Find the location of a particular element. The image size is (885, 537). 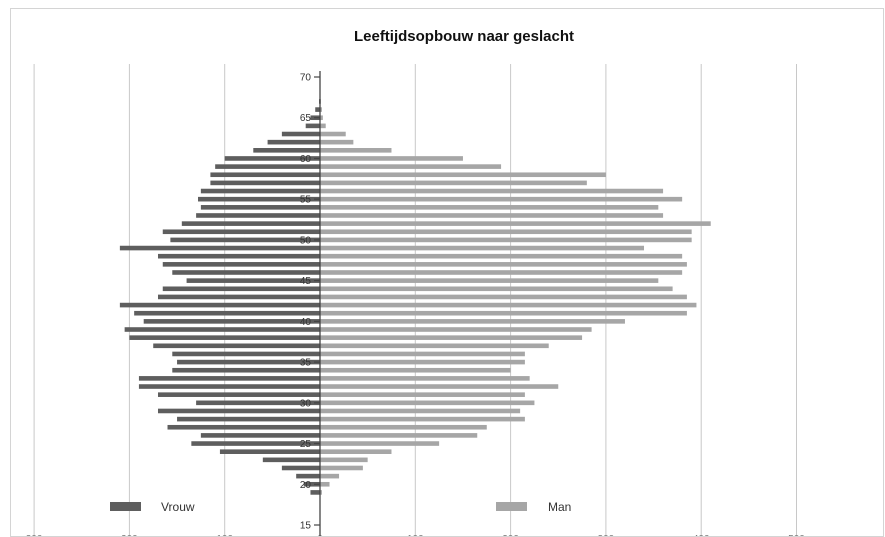

age-tick-label: 60 is located at coordinates (306, 159).